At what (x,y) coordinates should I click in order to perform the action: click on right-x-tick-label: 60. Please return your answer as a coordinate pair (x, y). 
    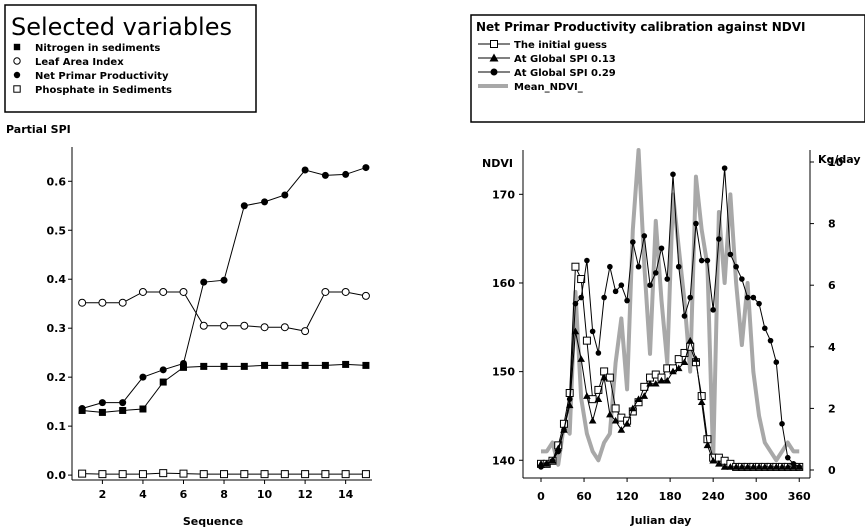
    Looking at the image, I should click on (584, 496).